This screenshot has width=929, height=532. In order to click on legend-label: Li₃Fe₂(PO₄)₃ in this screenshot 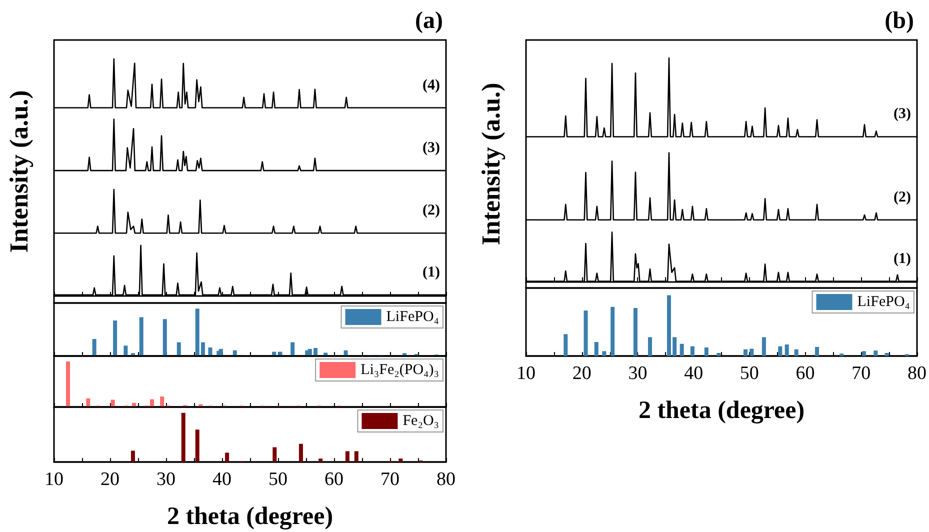, I will do `click(400, 370)`.